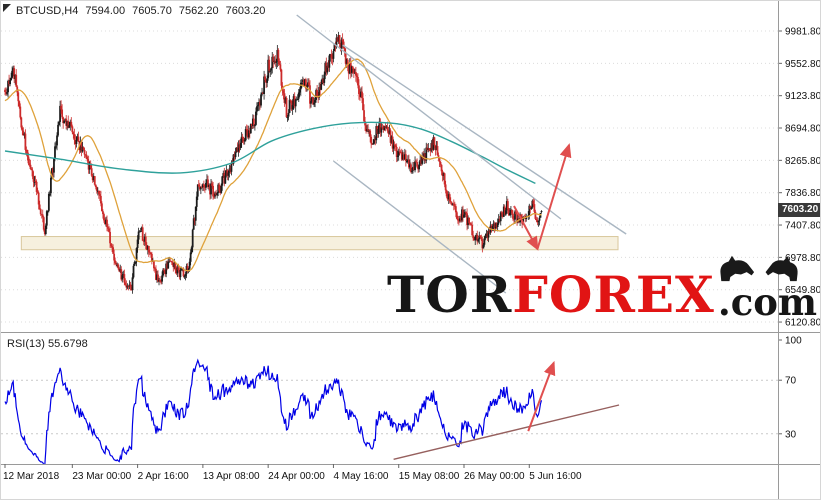 Image resolution: width=821 pixels, height=500 pixels. I want to click on price-axis-label: 7836.80, so click(803, 193).